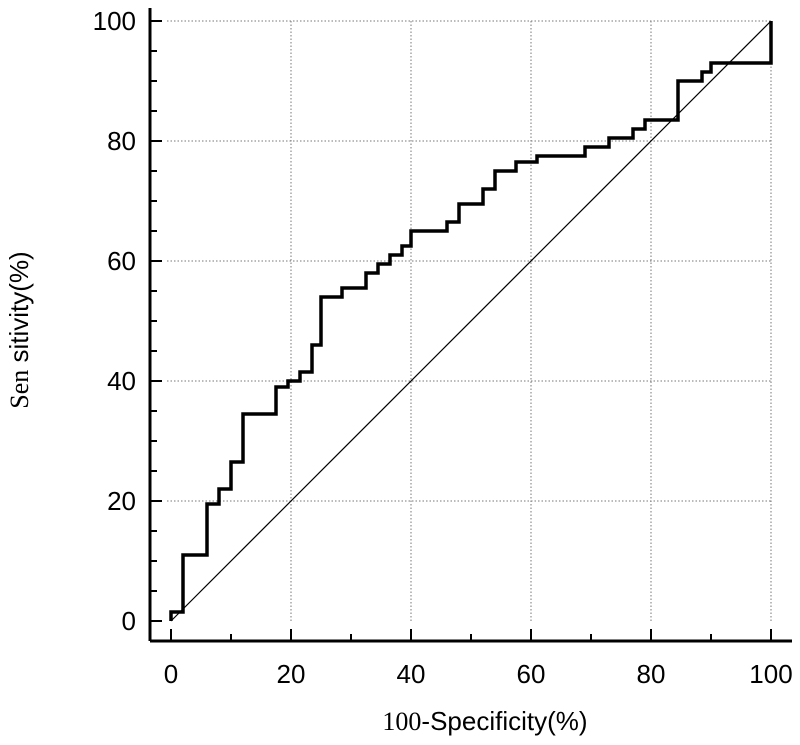 The height and width of the screenshot is (745, 800). Describe the element at coordinates (531, 674) in the screenshot. I see `x-tick-label: 60` at that location.